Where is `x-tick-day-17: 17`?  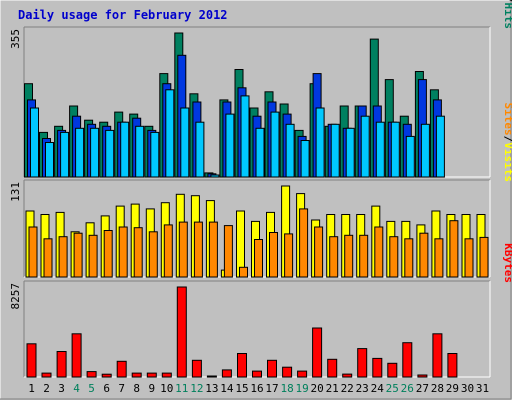
x-tick-day-17: 17 is located at coordinates (271, 388).